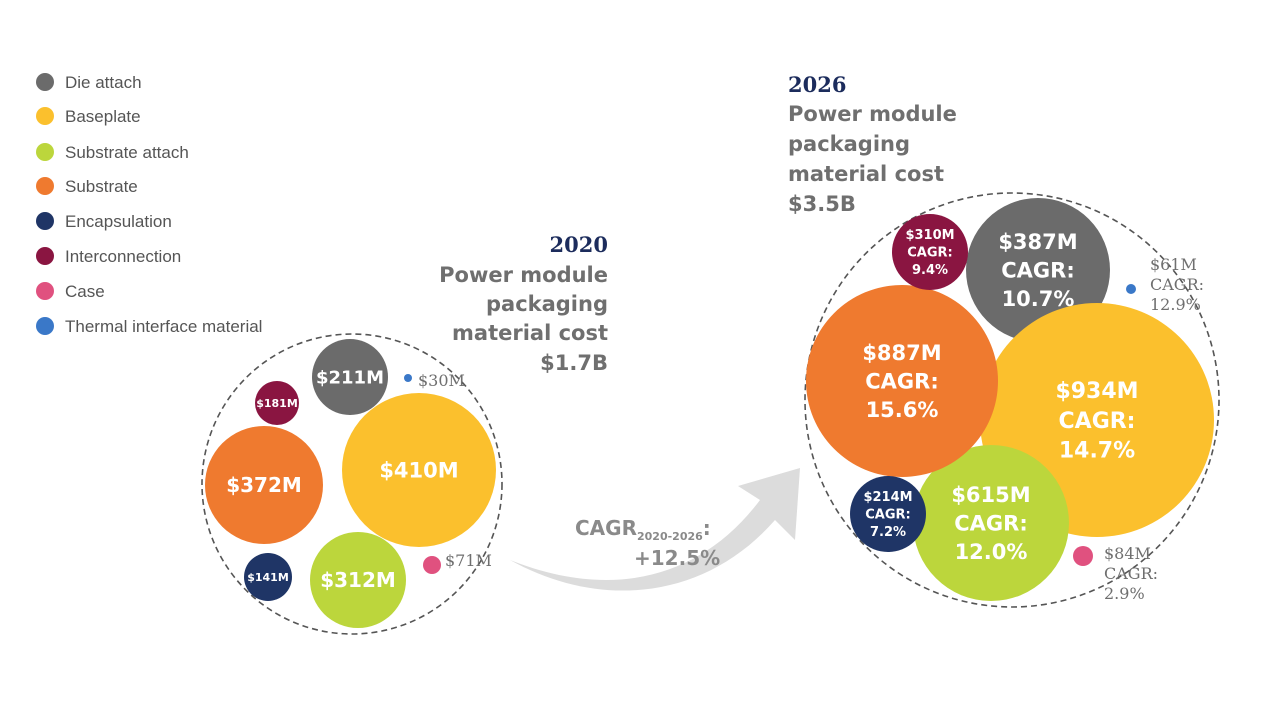 The image size is (1280, 721). What do you see at coordinates (1083, 556) in the screenshot?
I see `bubble-2026-case` at bounding box center [1083, 556].